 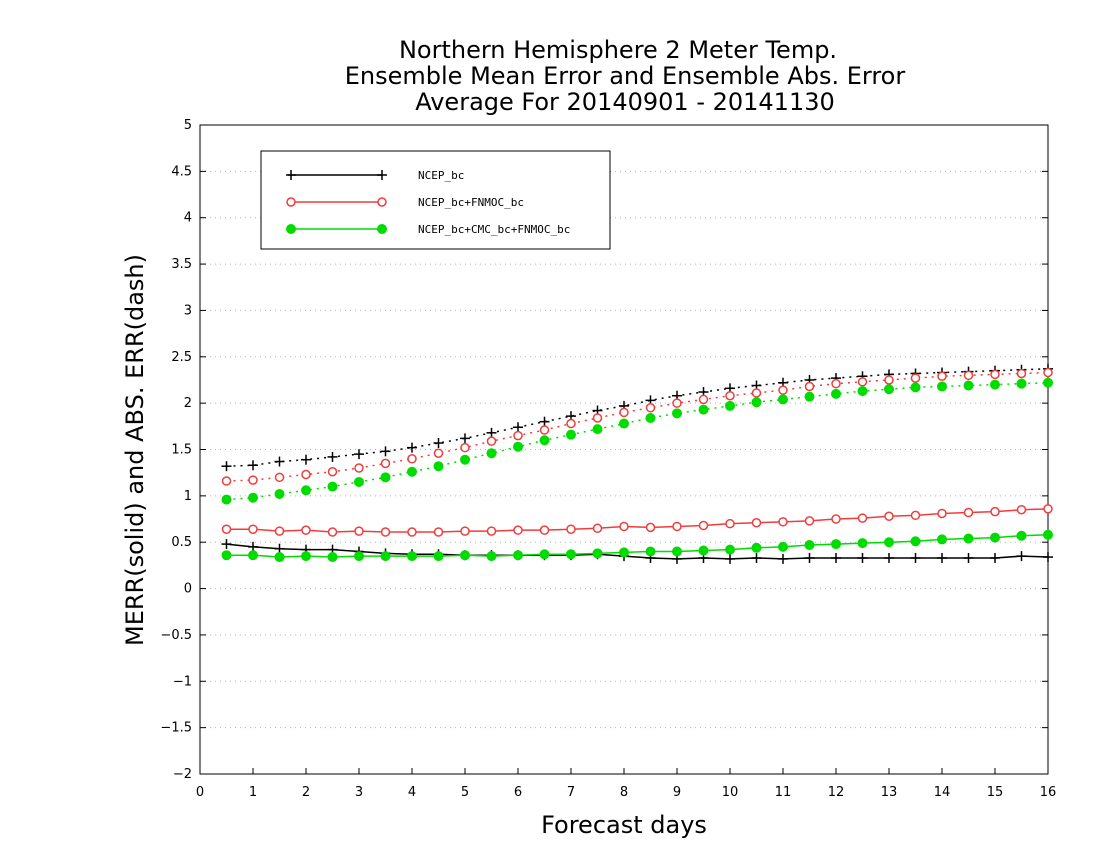 What do you see at coordinates (188, 310) in the screenshot?
I see `y-tick-label: 3` at bounding box center [188, 310].